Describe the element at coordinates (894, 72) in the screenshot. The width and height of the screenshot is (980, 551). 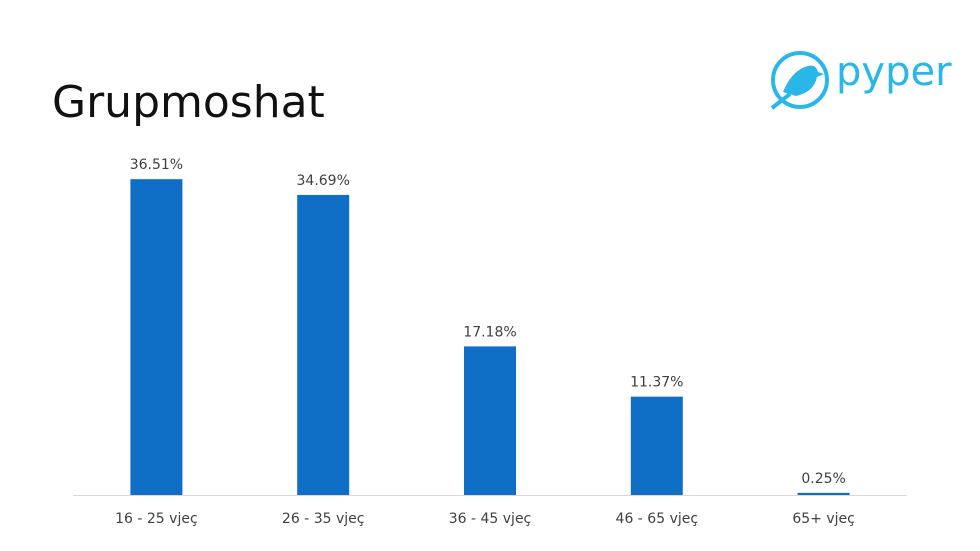
I see `logo-text: pyper` at that location.